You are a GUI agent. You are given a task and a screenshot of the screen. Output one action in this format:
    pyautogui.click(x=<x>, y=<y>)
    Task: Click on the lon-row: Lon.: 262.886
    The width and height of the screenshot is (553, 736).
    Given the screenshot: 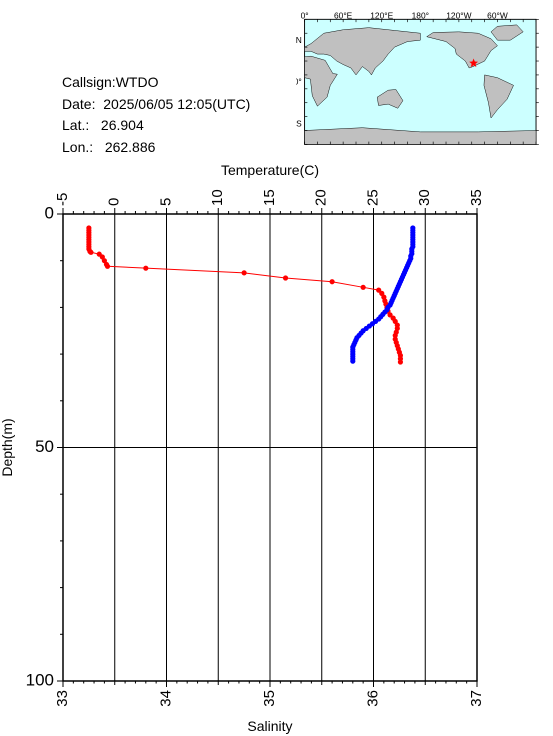 What is the action you would take?
    pyautogui.click(x=156, y=148)
    